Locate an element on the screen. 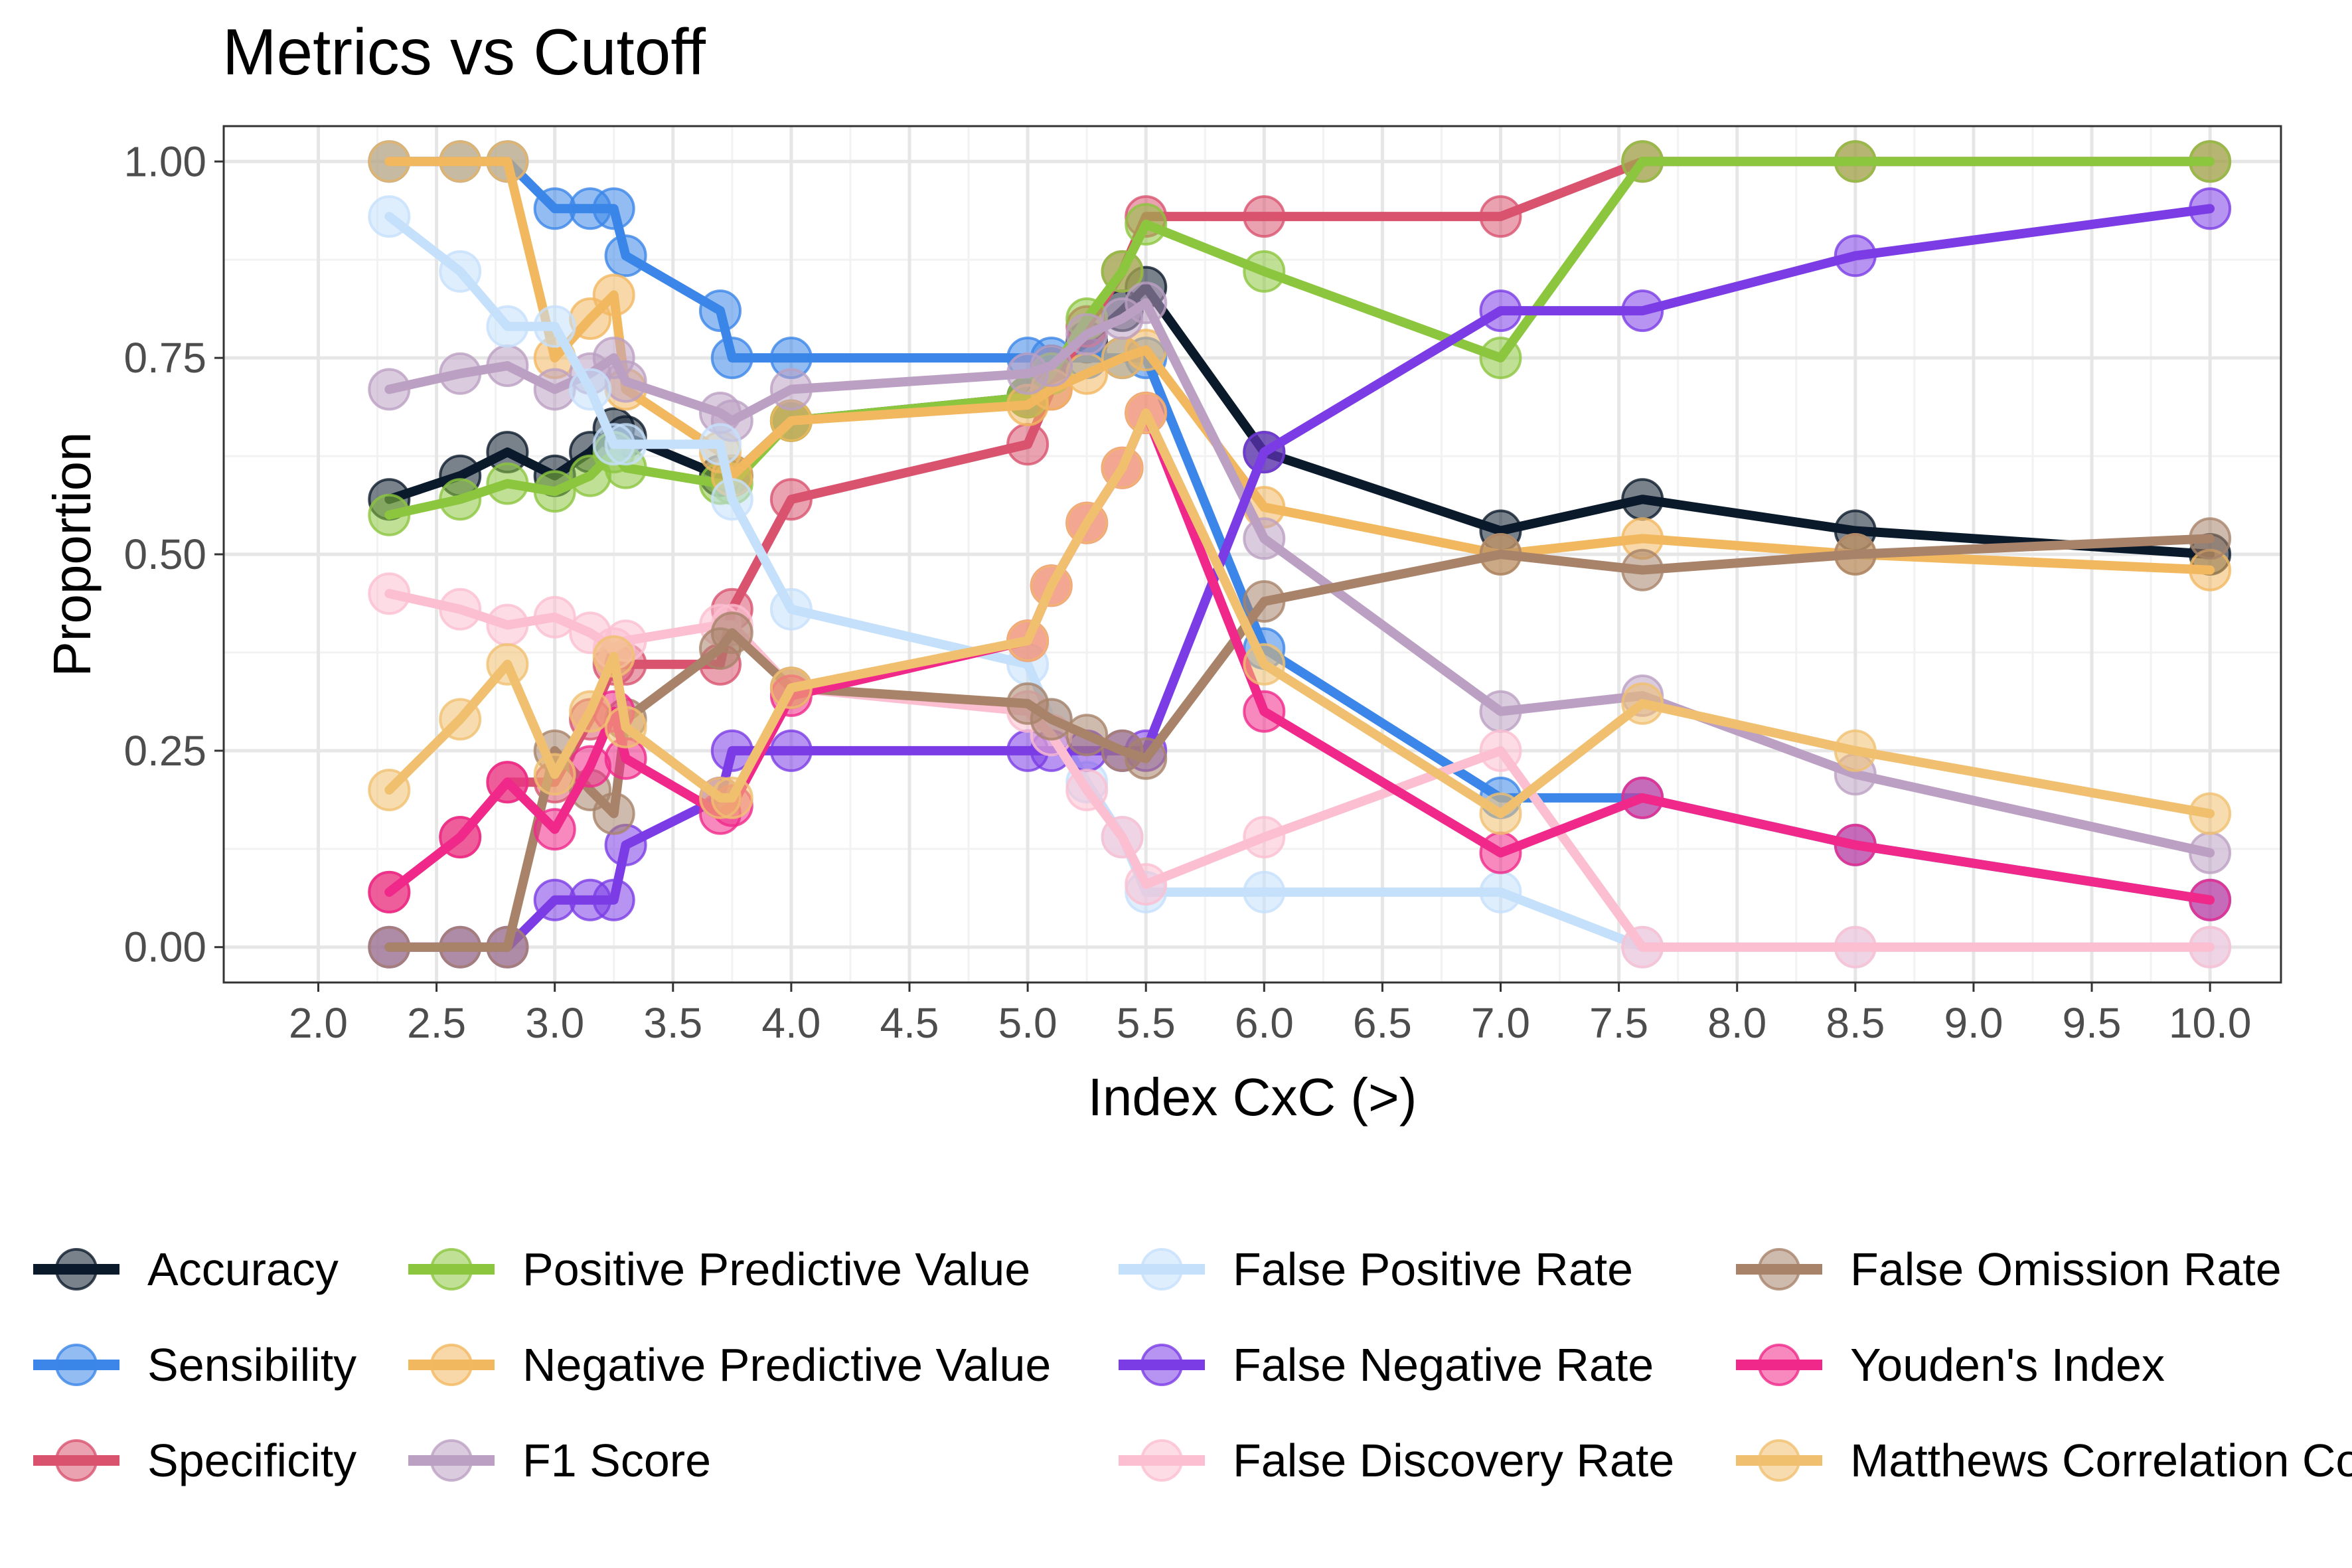 The image size is (2352, 1568). legend-label: False Negative Rate is located at coordinates (1444, 1365).